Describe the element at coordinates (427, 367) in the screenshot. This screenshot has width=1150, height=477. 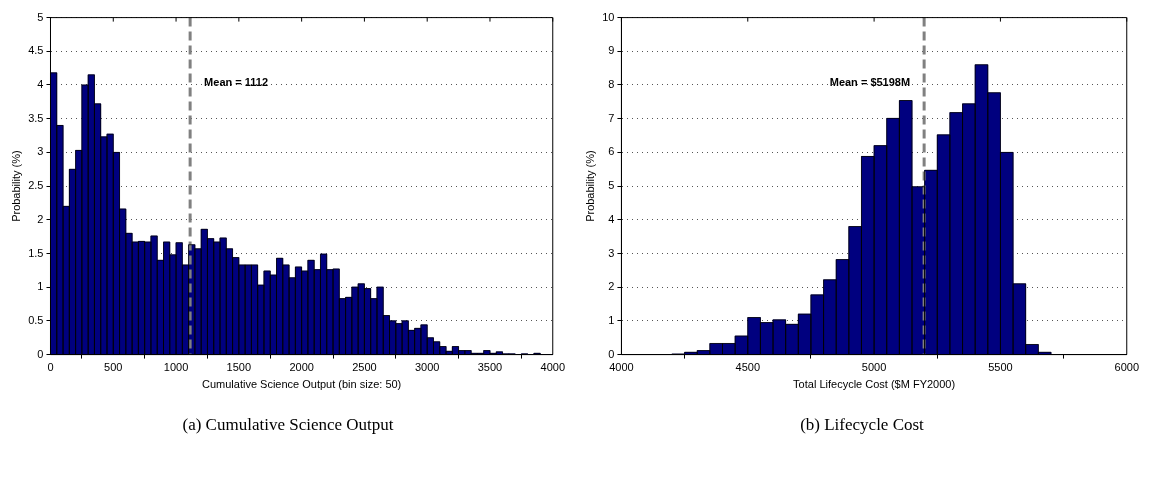
I see `x-tick-label: 3000` at that location.